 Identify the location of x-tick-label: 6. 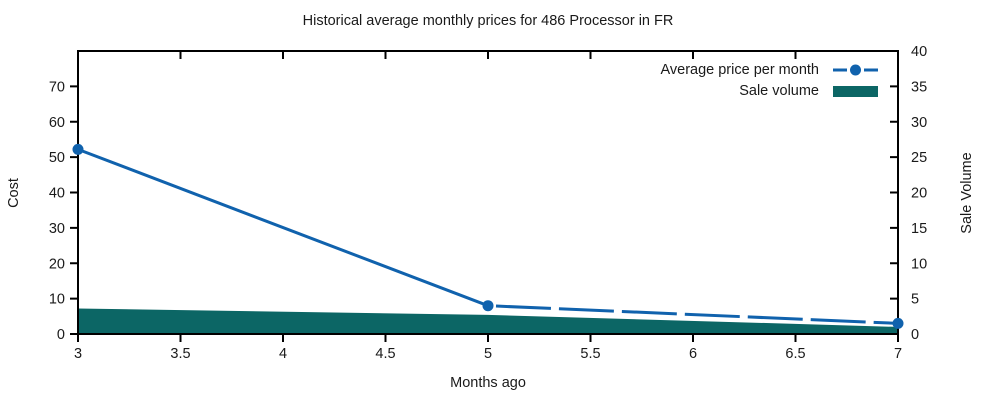
(693, 354).